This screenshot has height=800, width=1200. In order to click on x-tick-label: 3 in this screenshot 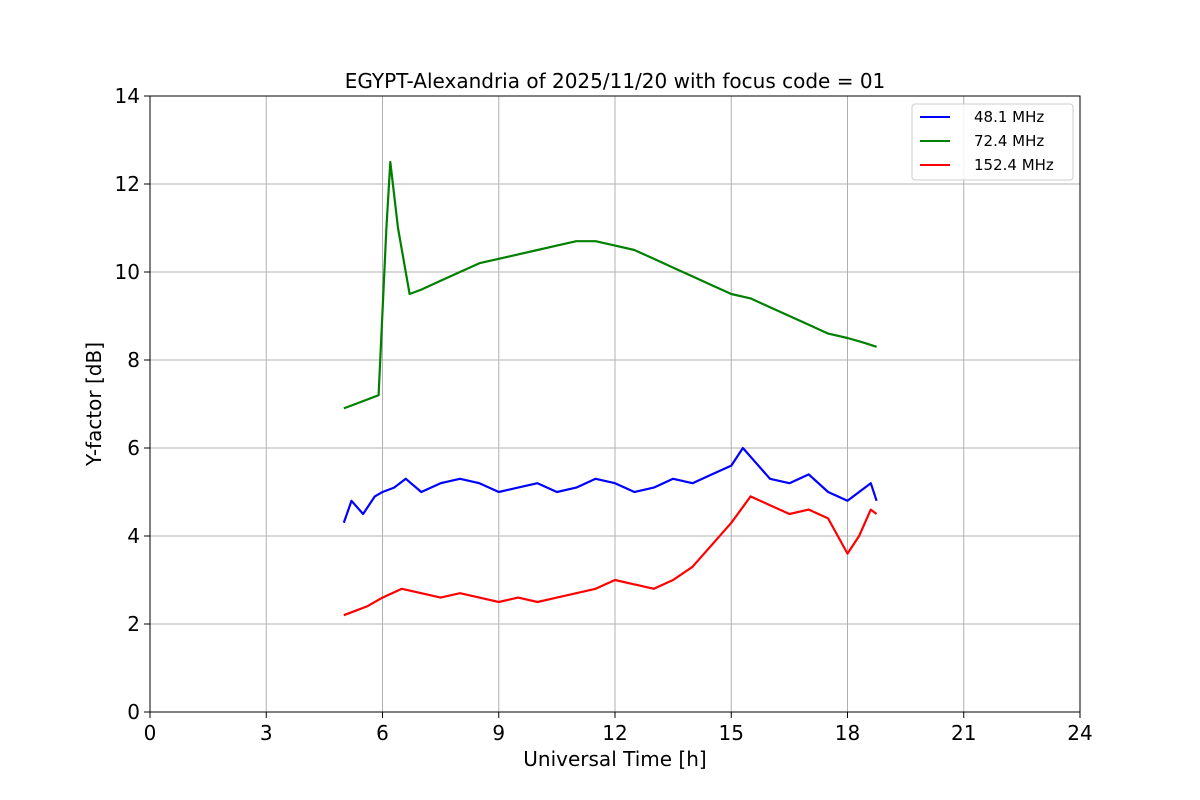, I will do `click(266, 733)`.